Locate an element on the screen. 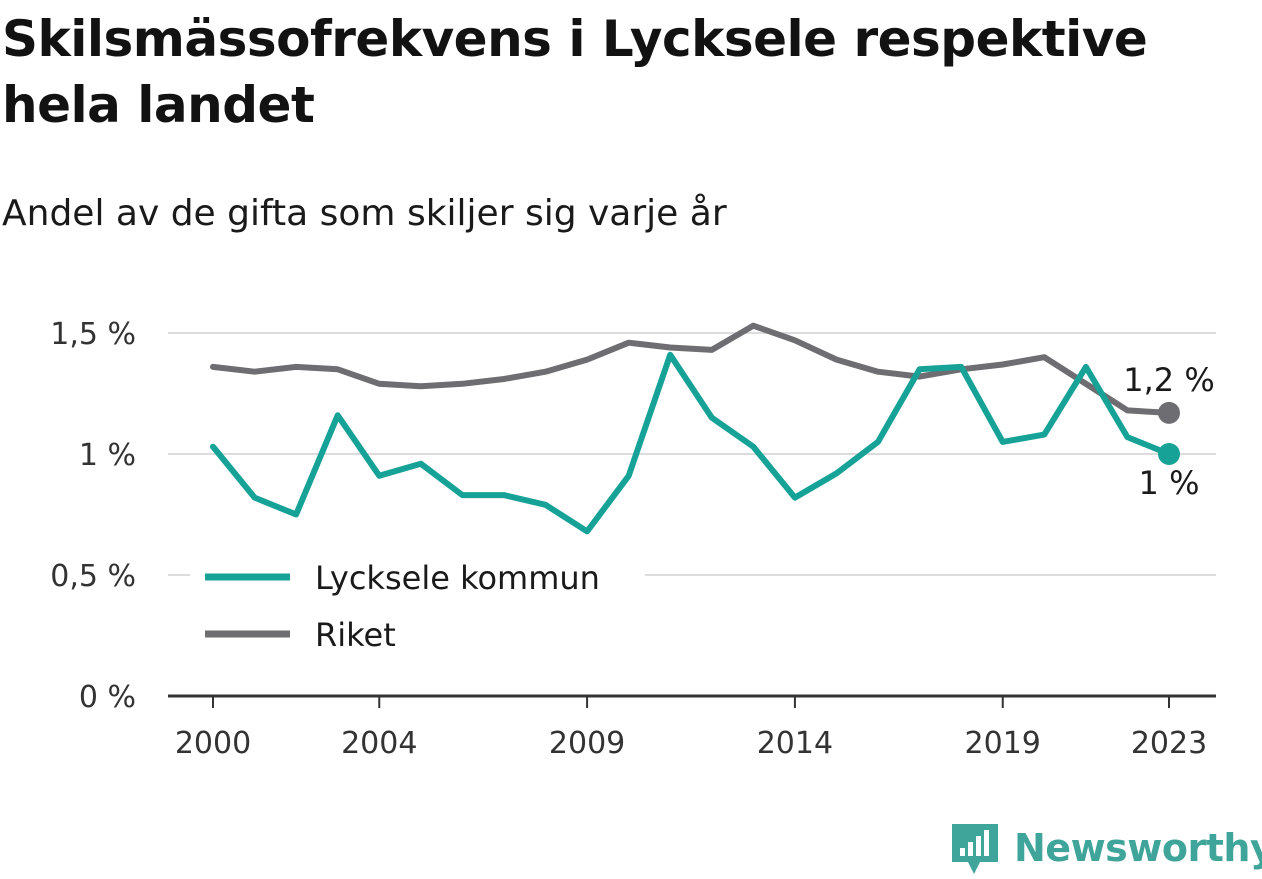  end-label: 1 % is located at coordinates (1169, 483).